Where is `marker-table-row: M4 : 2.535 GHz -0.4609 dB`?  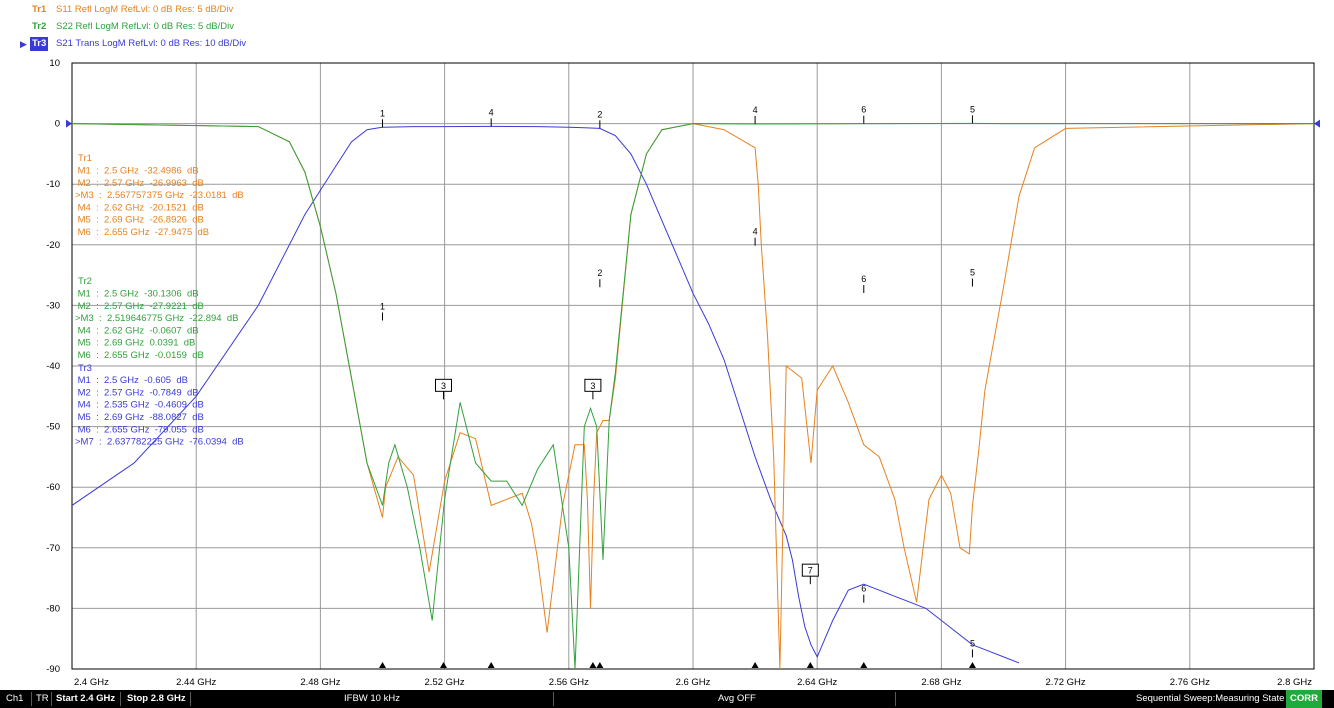
marker-table-row: M4 : 2.535 GHz -0.4609 dB is located at coordinates (139, 405).